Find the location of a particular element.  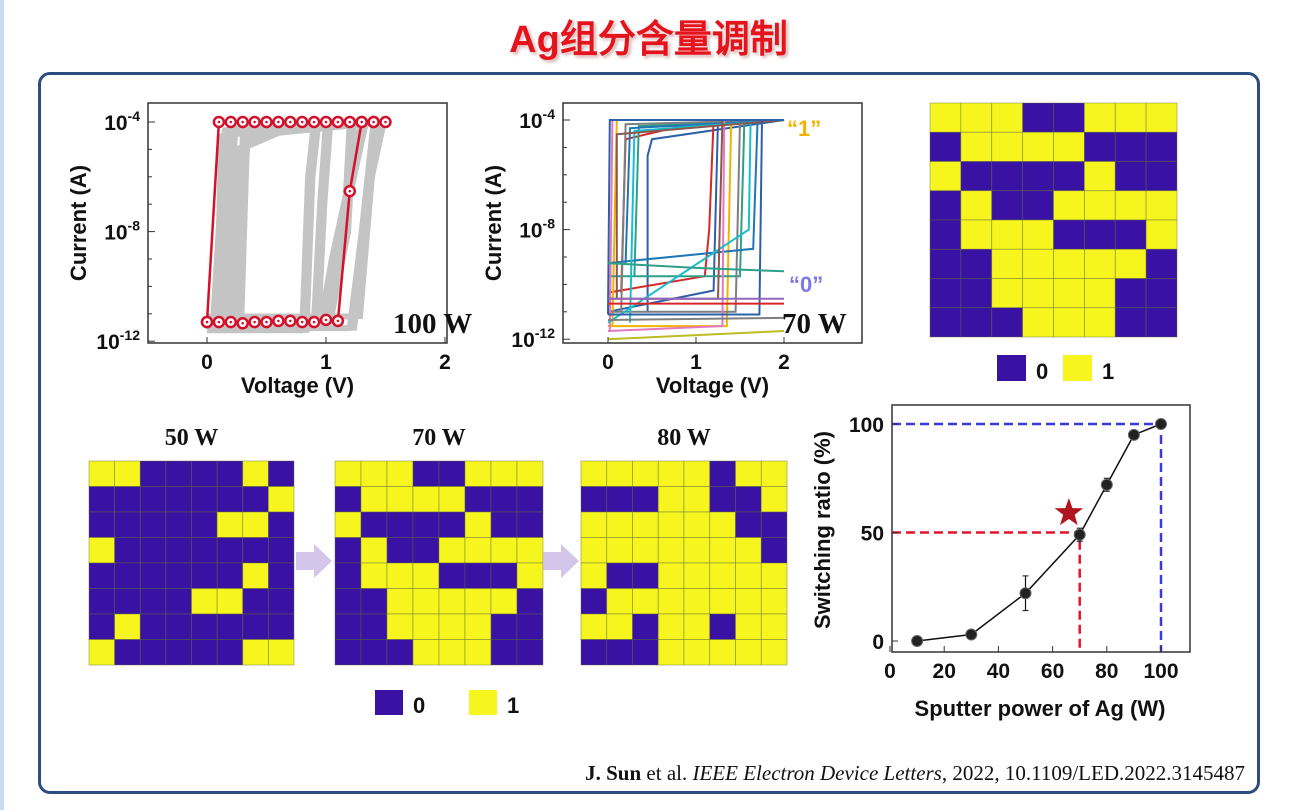

tick-exponent: -8 is located at coordinates (134, 226).